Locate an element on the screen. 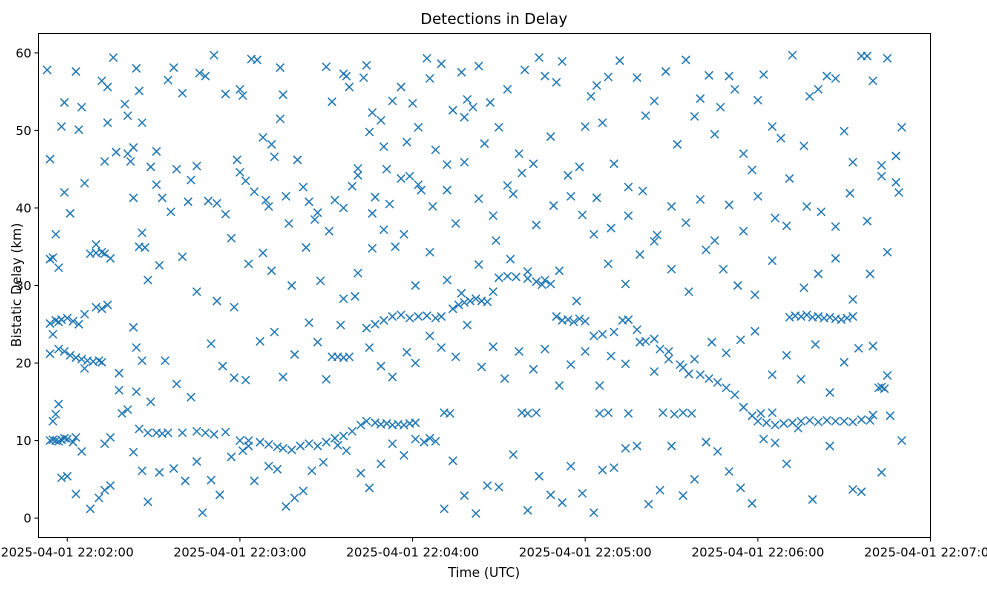  x-tick-label: 2025-04-01 22:06:00 is located at coordinates (757, 552).